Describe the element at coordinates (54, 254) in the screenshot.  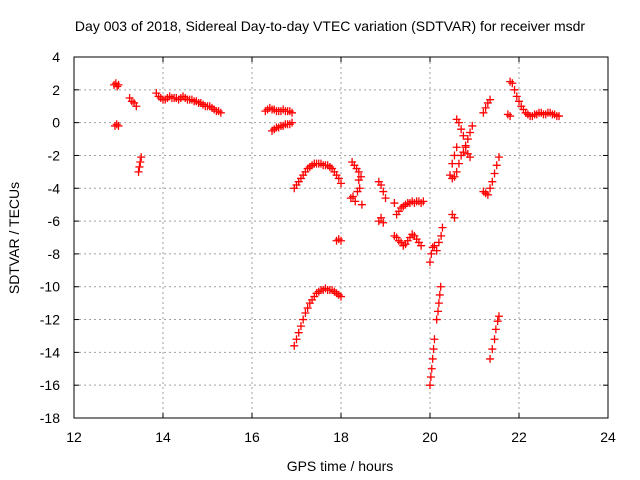
I see `y-tick-label: -8` at that location.